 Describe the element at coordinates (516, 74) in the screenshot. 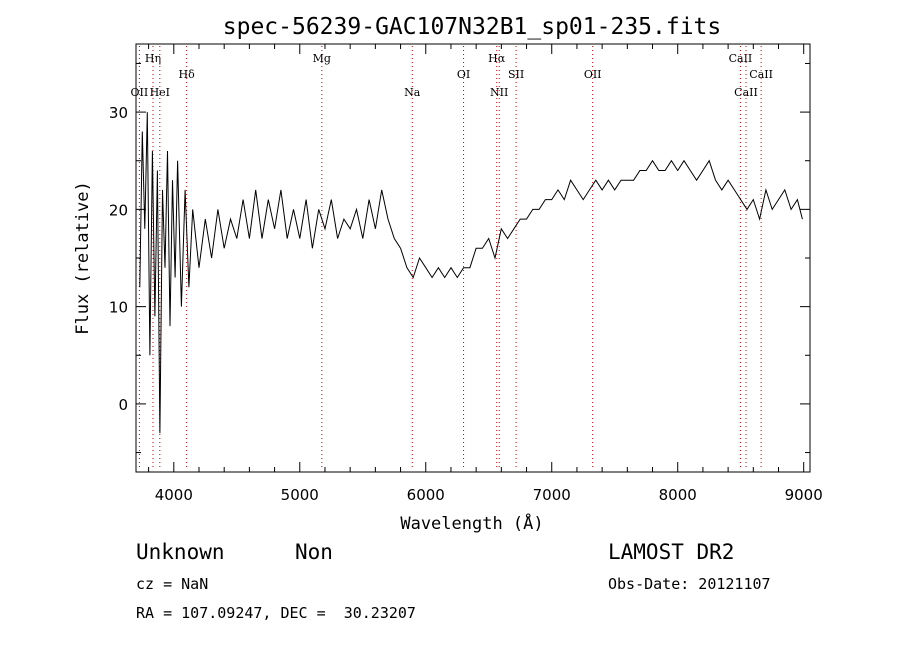

I see `marker-label-9: SII` at that location.